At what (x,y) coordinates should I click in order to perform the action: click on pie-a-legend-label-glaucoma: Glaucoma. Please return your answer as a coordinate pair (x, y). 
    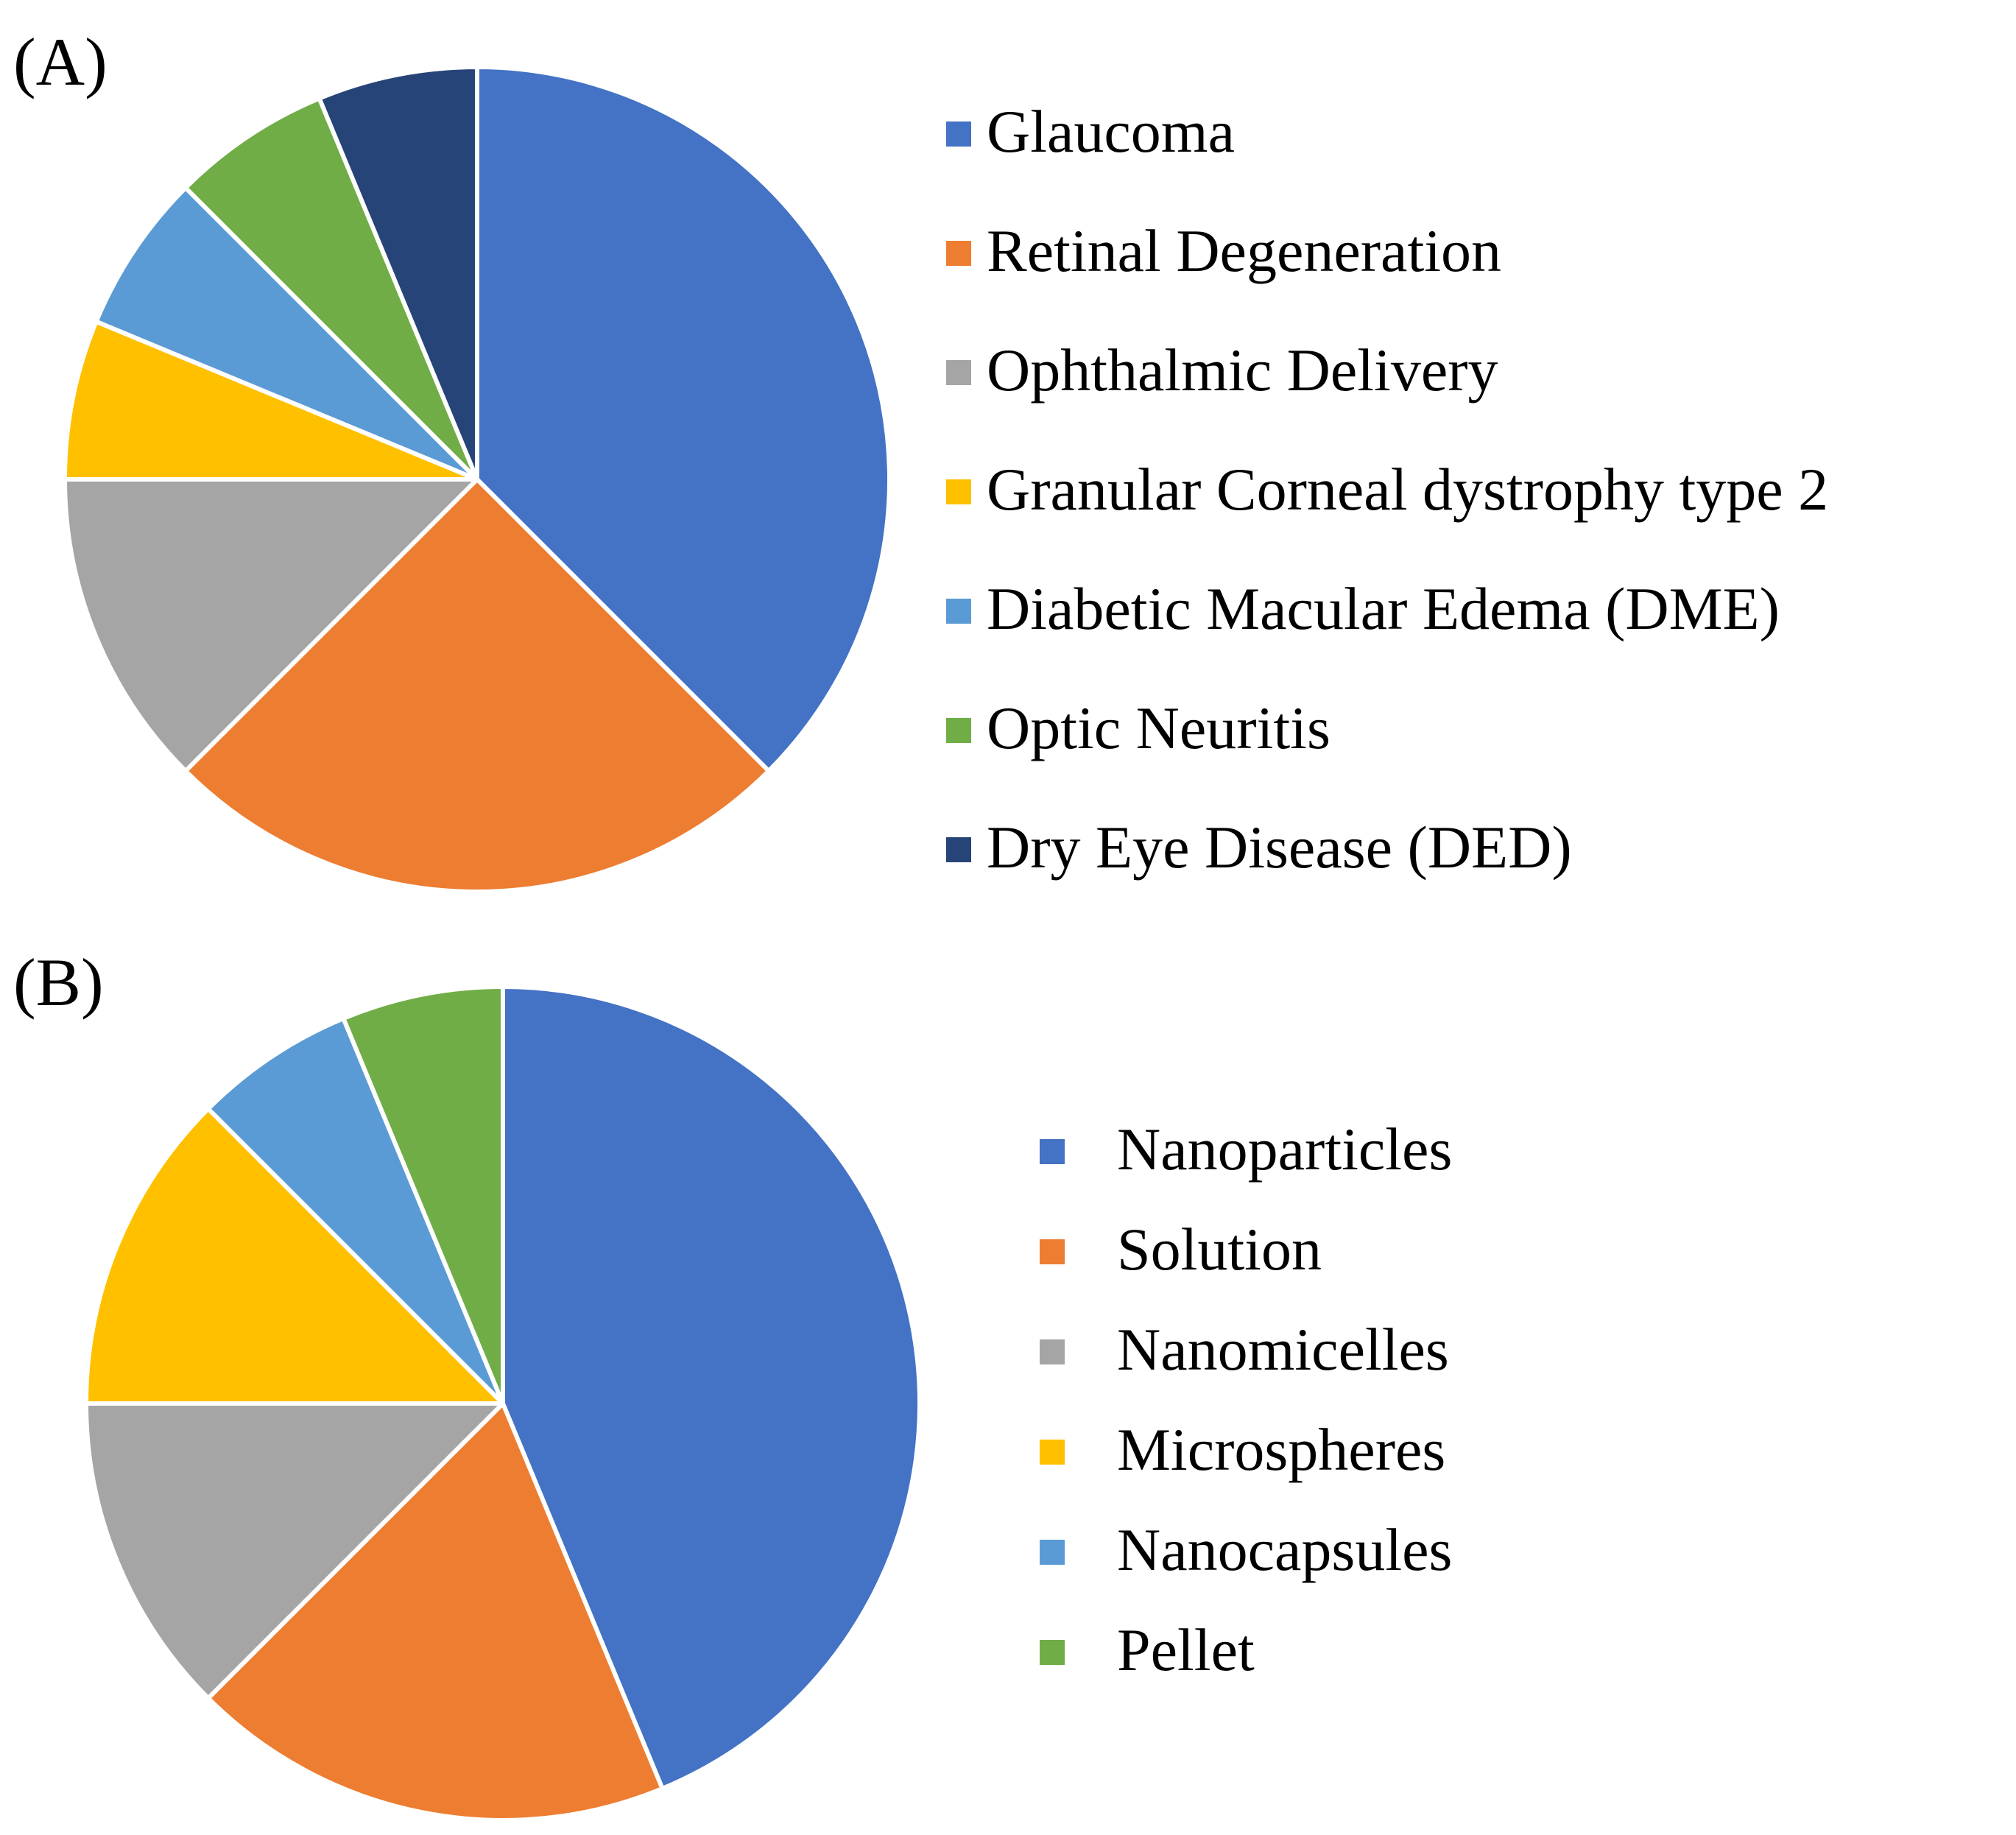
    Looking at the image, I should click on (1111, 132).